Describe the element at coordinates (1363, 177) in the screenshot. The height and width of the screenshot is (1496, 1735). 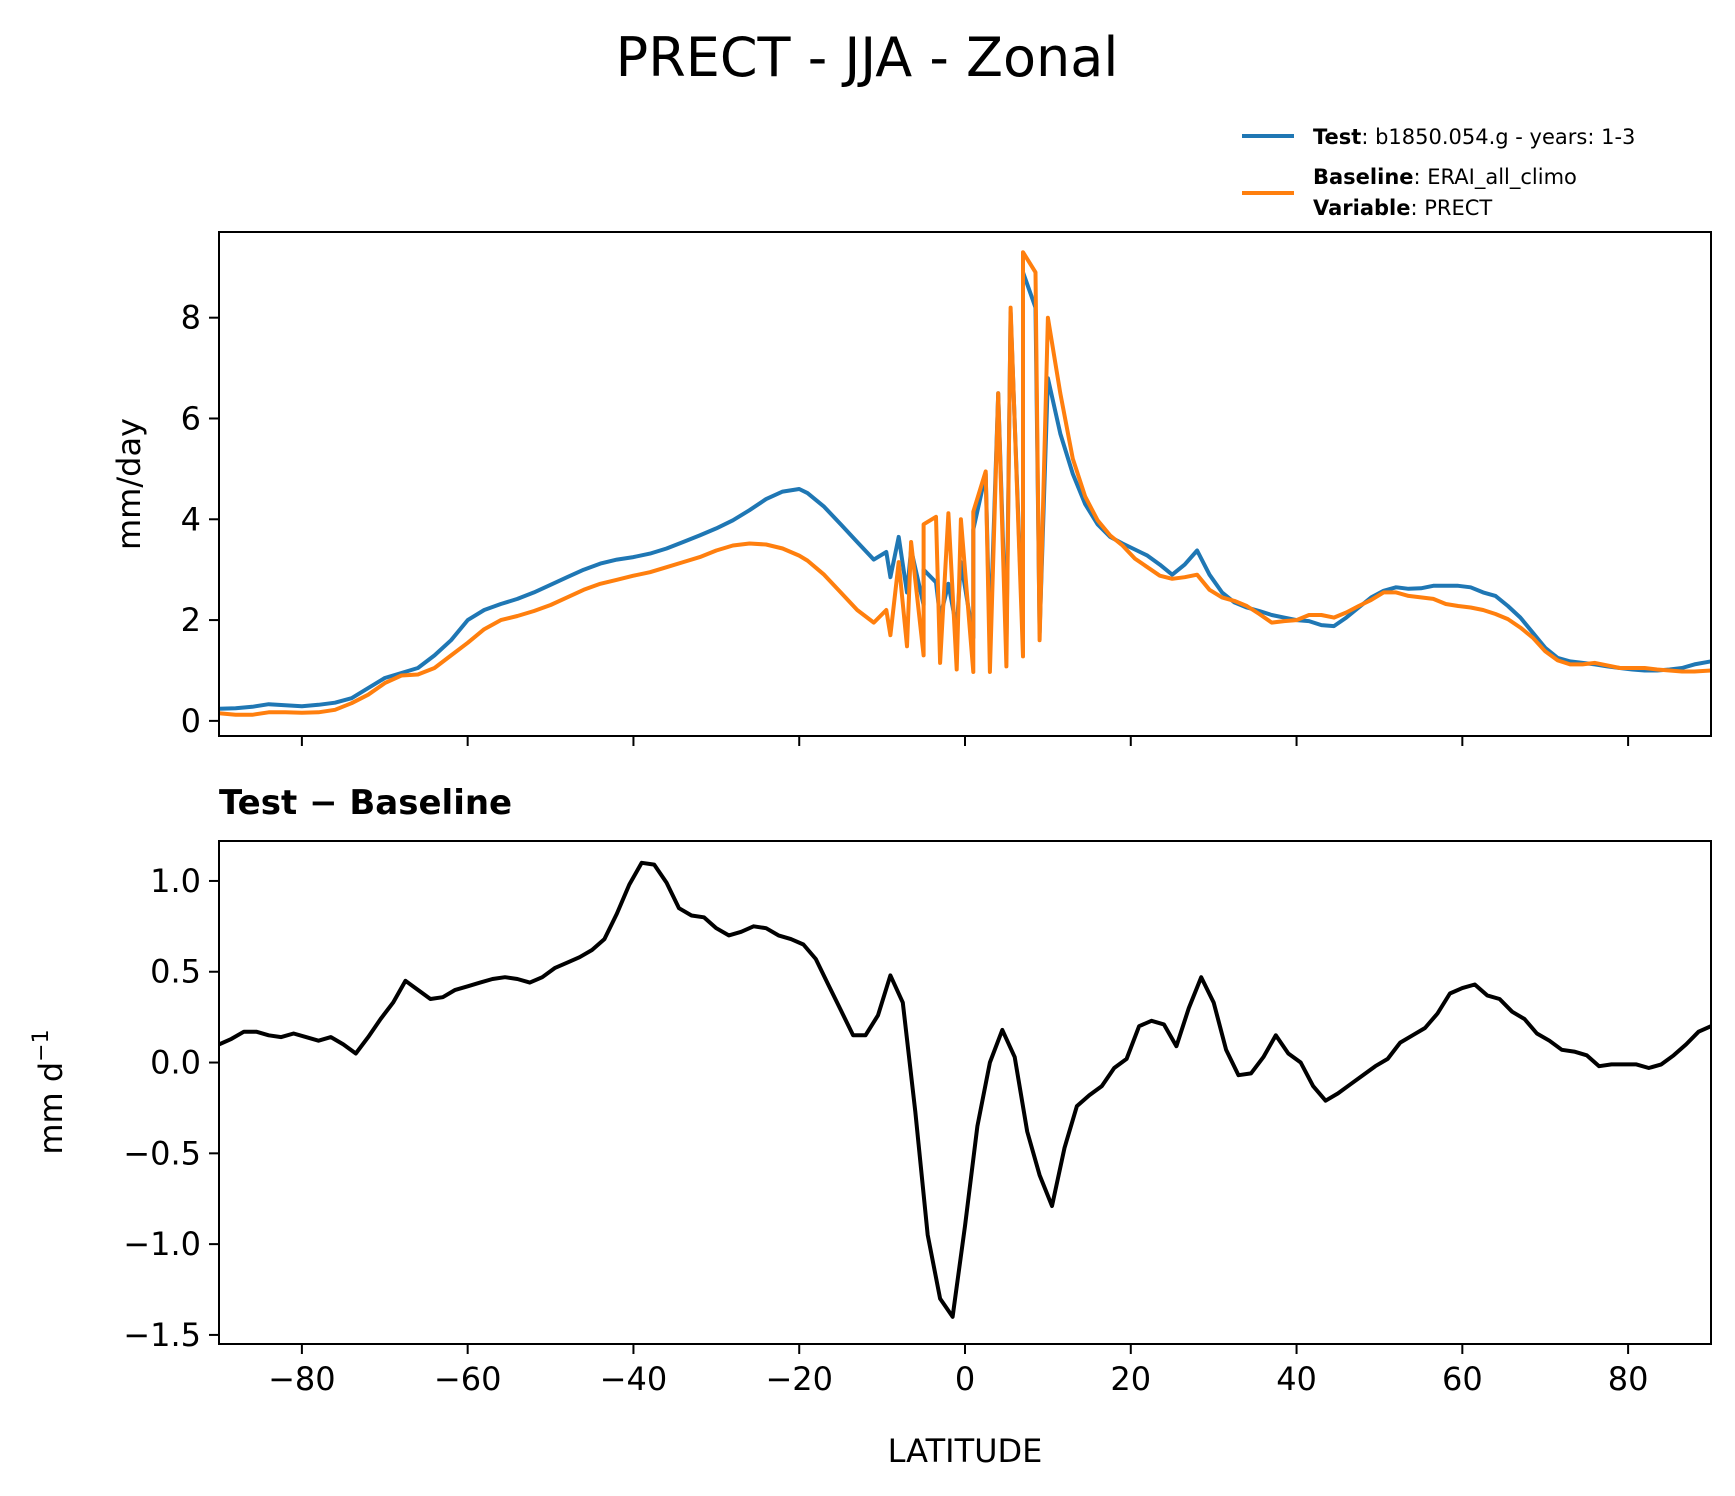
I see `legend-baseline-key: Baseline` at that location.